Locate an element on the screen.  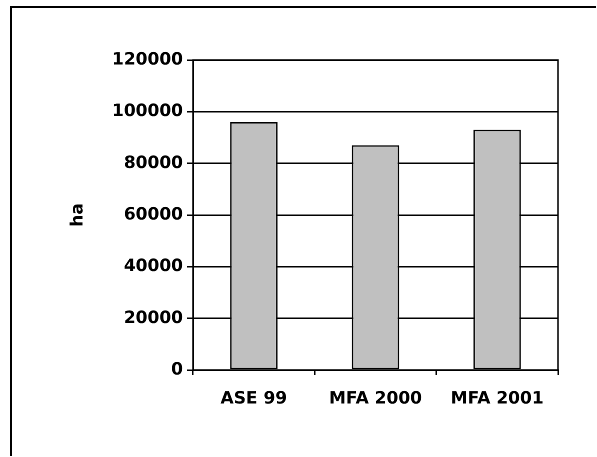
y-tick-label: 120000 is located at coordinates (148, 59).